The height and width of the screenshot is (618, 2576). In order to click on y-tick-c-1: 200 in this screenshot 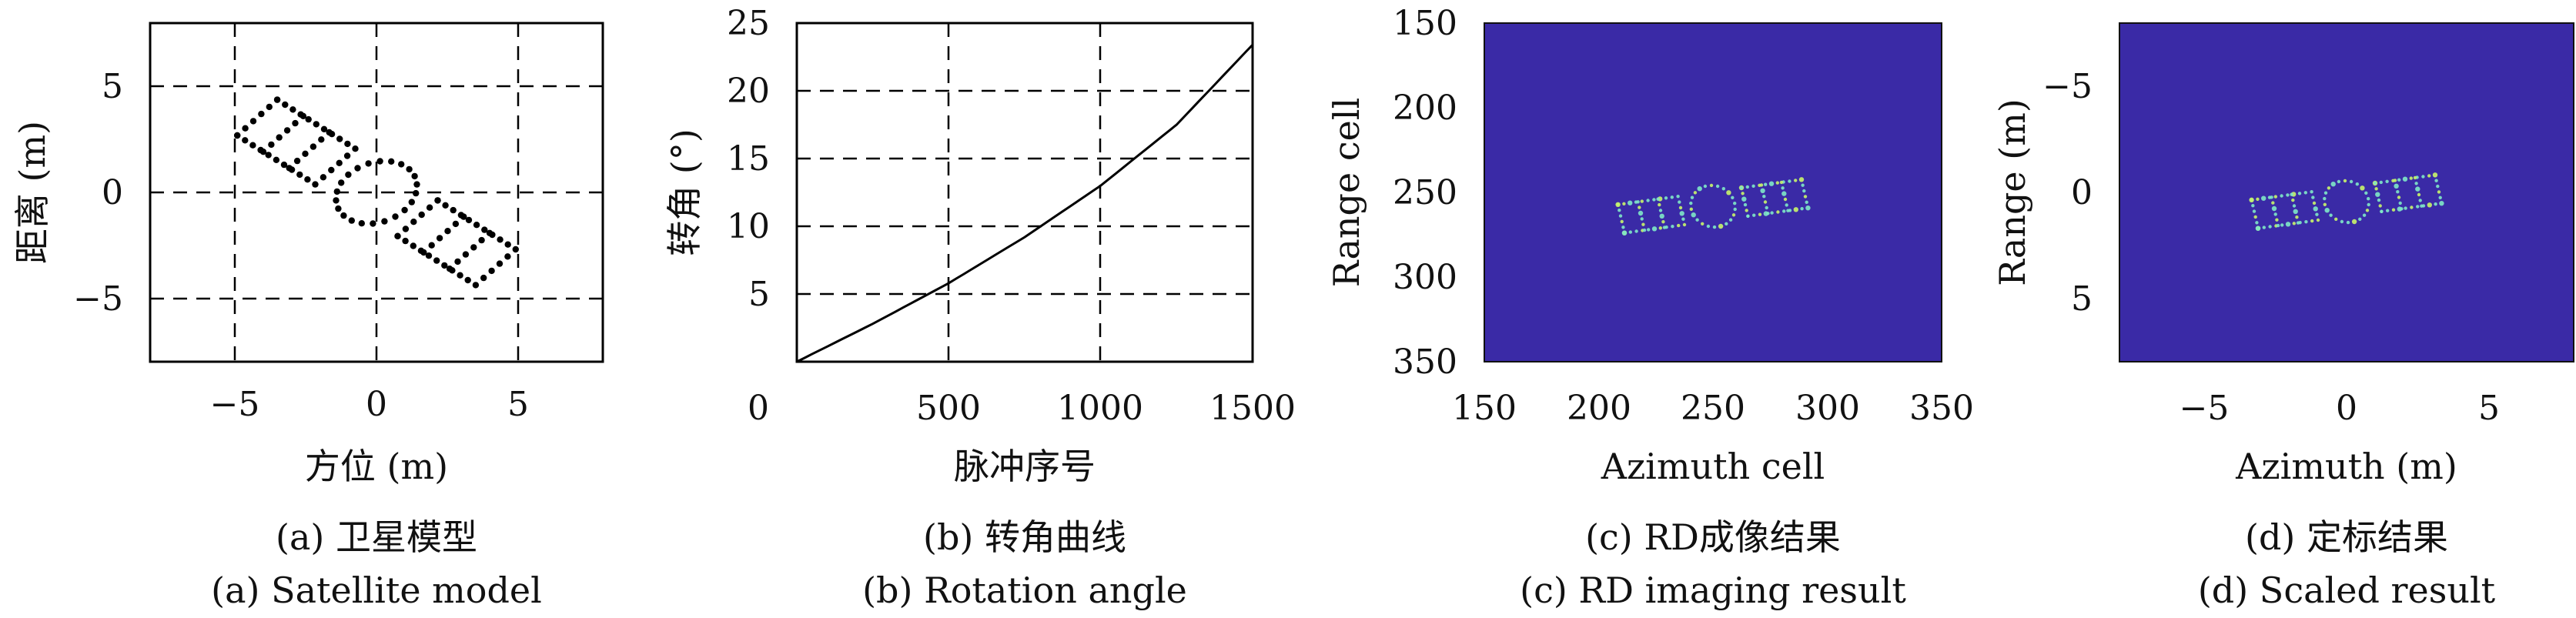, I will do `click(1425, 108)`.